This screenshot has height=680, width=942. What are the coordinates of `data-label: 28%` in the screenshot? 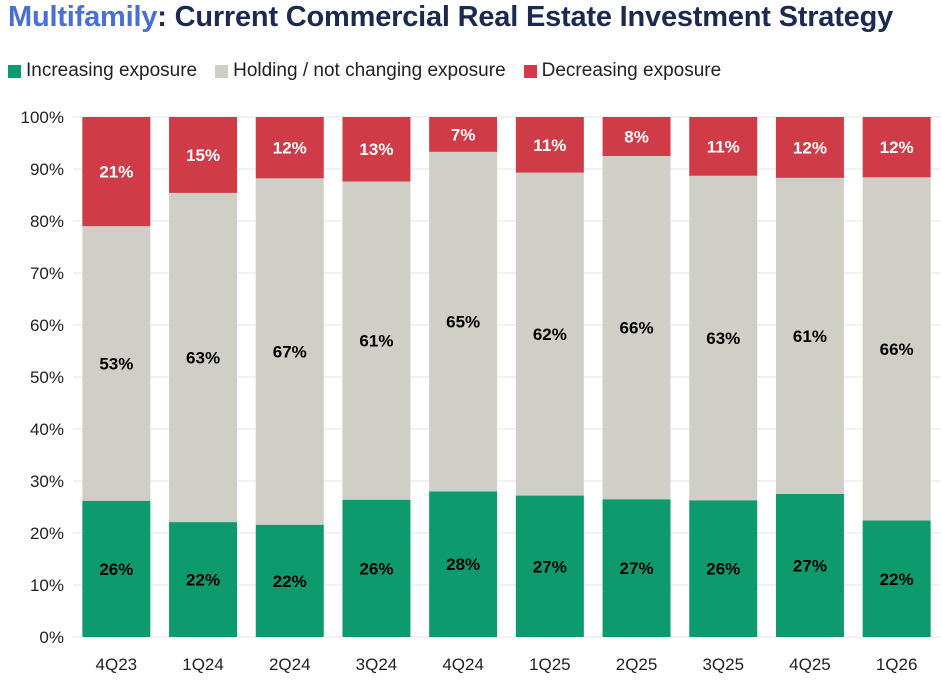 It's located at (463, 564).